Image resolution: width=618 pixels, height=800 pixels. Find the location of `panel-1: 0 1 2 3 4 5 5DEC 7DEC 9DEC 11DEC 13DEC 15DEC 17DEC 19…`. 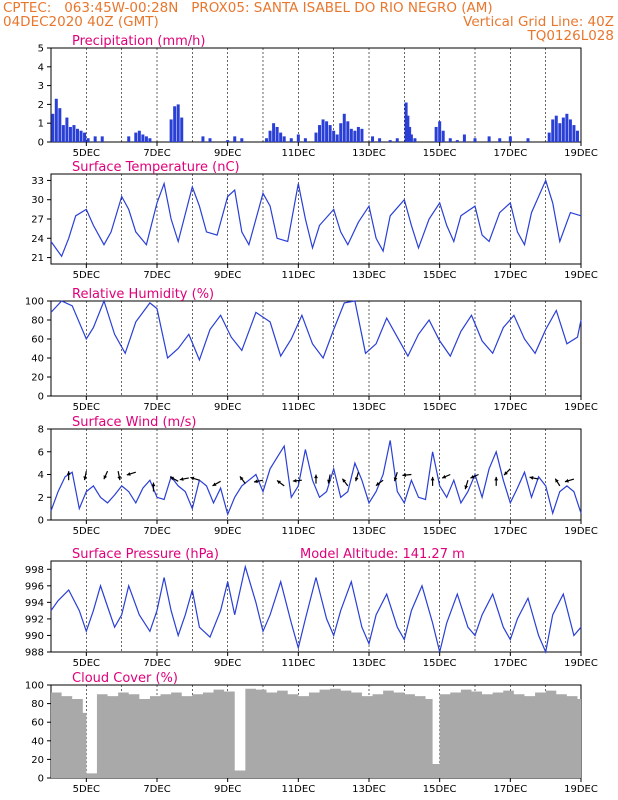

panel-1: 0 1 2 3 4 5 5DEC 7DEC 9DEC 11DEC 13DEC 15DEC 17DEC 19… is located at coordinates (318, 96).